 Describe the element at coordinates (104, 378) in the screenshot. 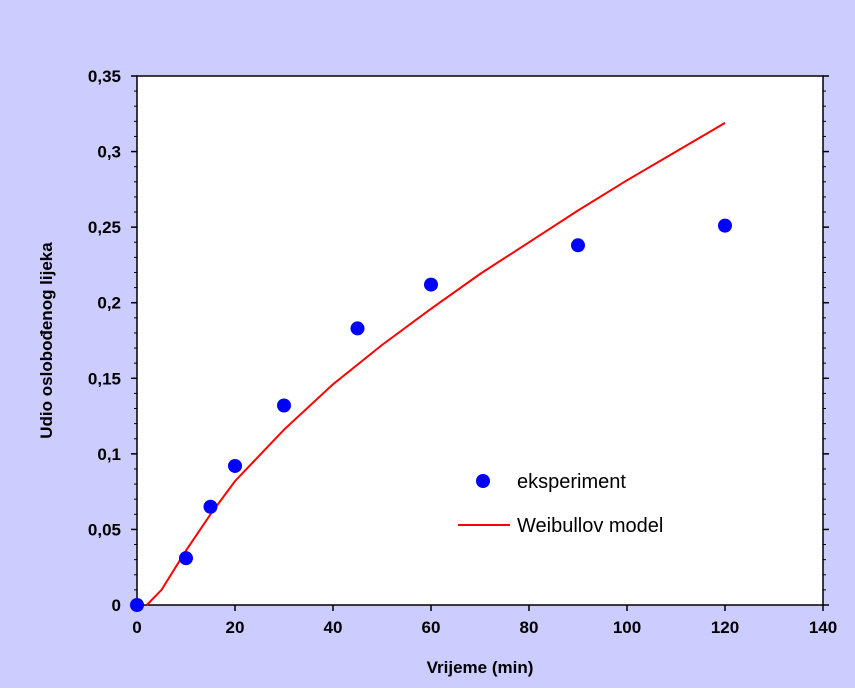

I see `y-tick-label: 0,15` at that location.